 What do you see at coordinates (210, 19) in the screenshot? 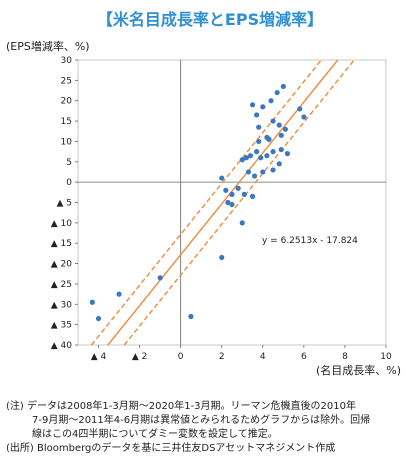
I see `chart-title: 【米名目成長率とEPS増減率】` at bounding box center [210, 19].